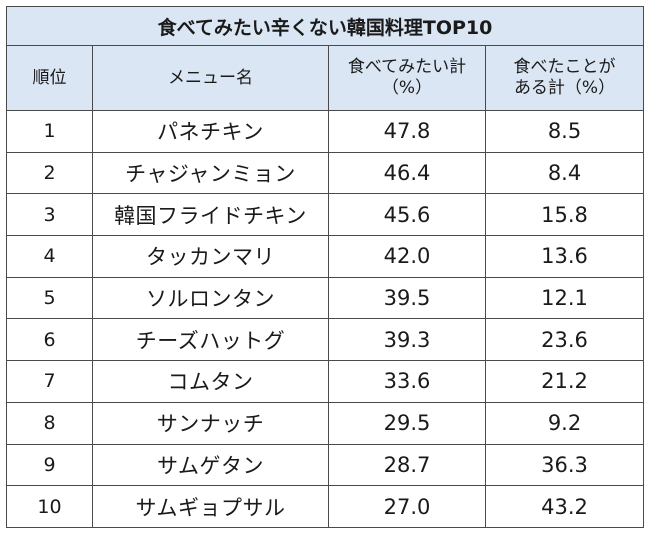 The image size is (650, 534). I want to click on table-row: 7 コムタン 33.6 21.2, so click(325, 381).